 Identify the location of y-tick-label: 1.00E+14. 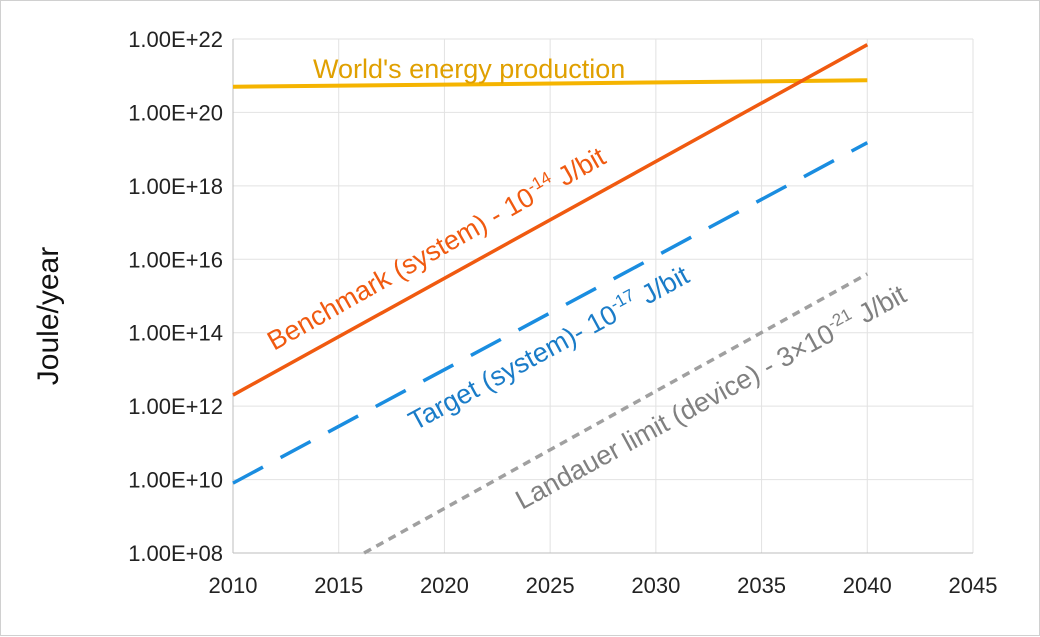
(175, 333).